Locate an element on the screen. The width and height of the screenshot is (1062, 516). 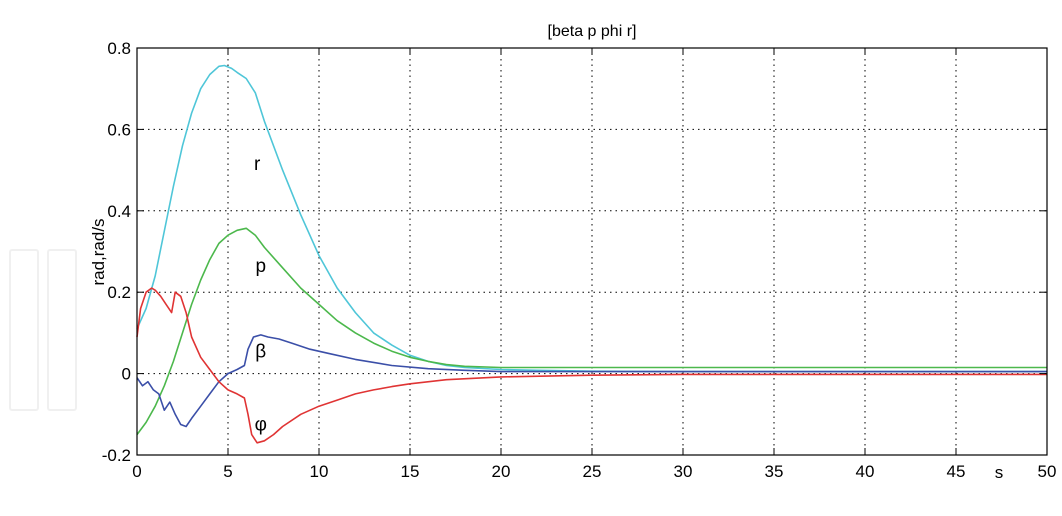
x-tick-label: 40 is located at coordinates (865, 471).